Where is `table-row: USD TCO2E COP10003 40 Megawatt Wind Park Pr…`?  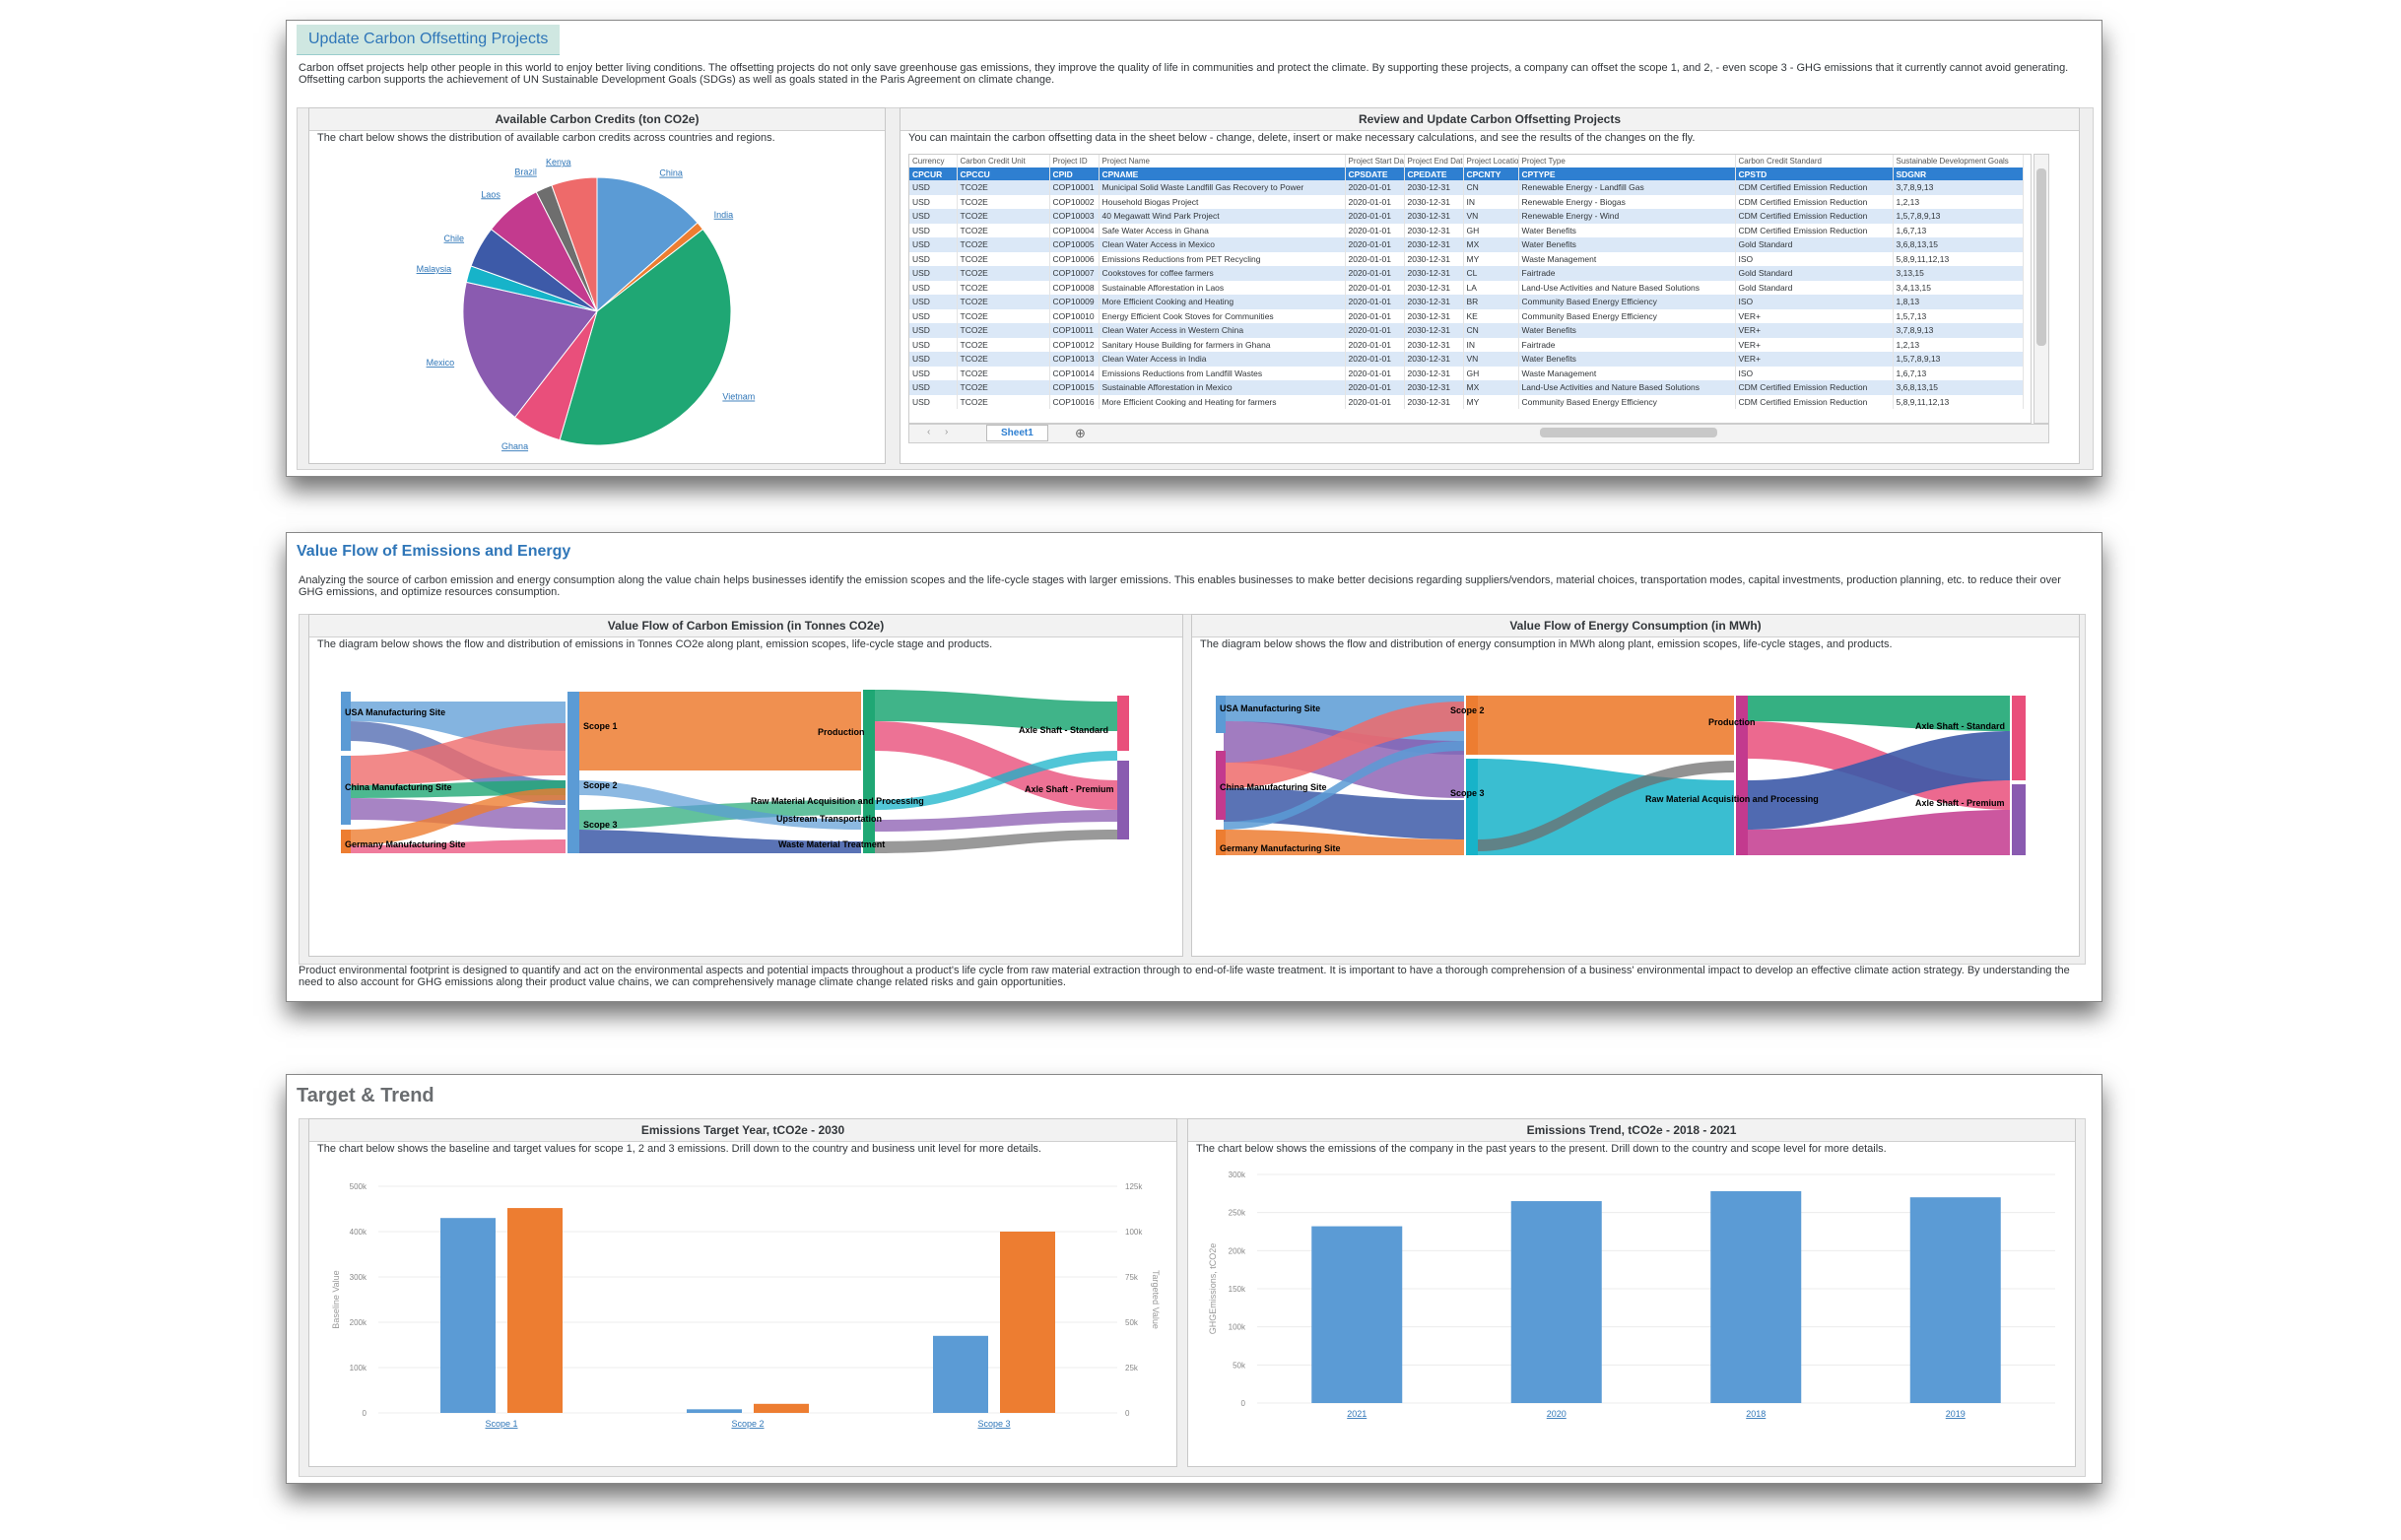 table-row: USD TCO2E COP10003 40 Megawatt Wind Park Pr… is located at coordinates (1466, 217).